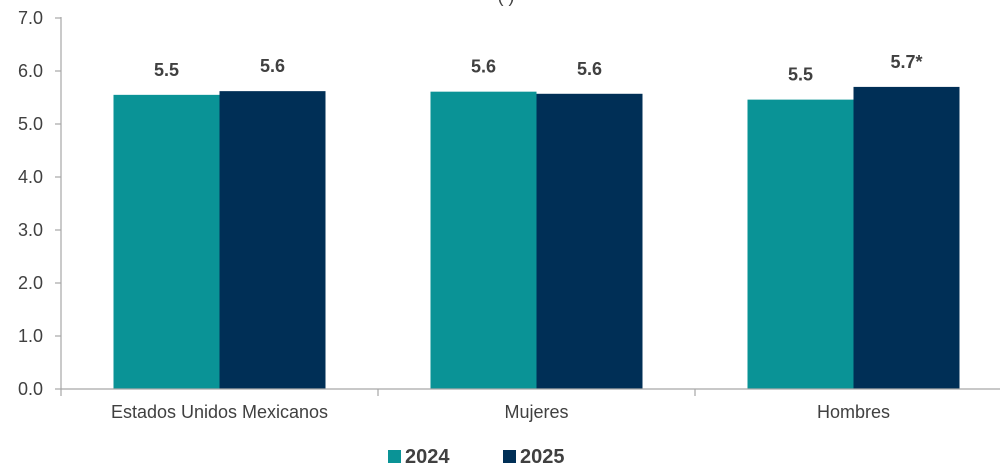 The image size is (1000, 471). I want to click on category-label: Hombres, so click(853, 412).